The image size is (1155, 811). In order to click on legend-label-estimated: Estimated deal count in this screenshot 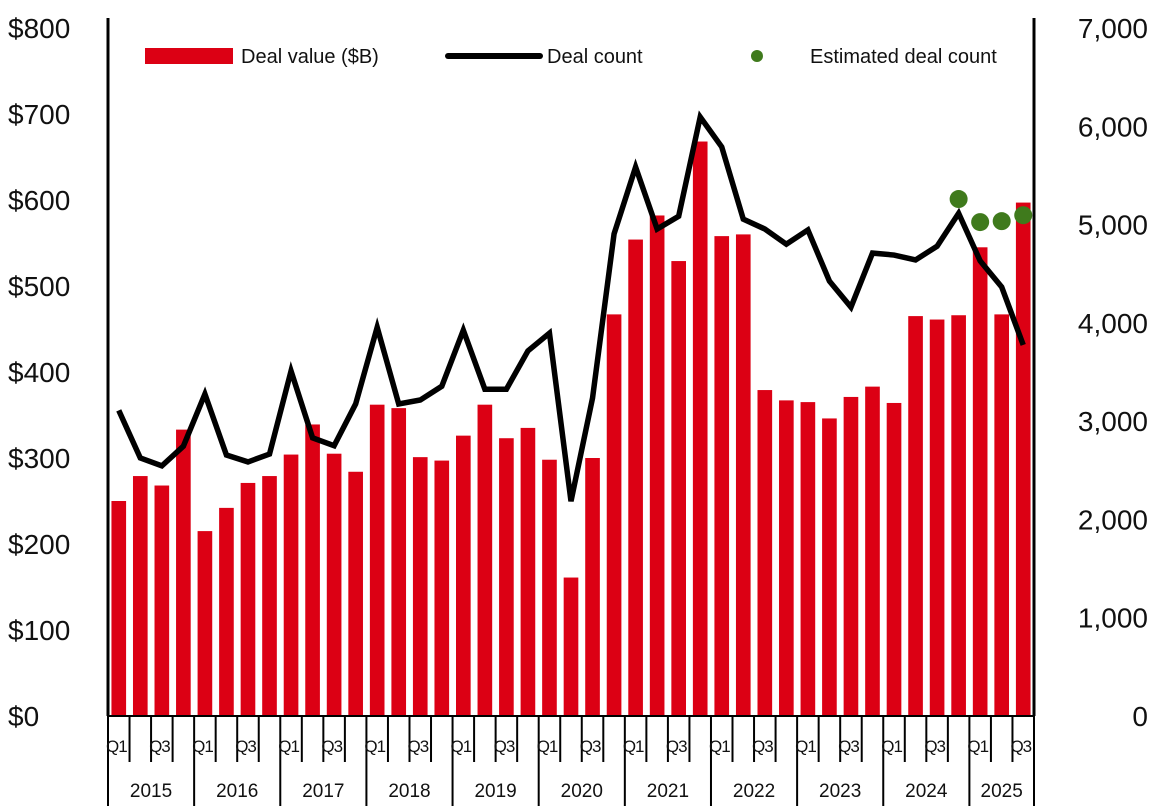, I will do `click(903, 57)`.